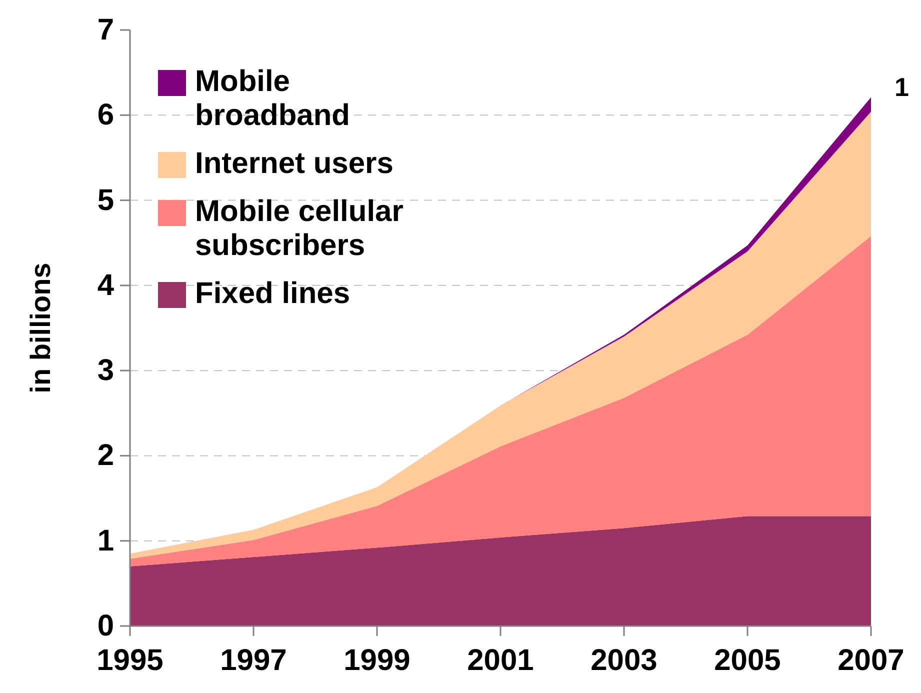 This screenshot has width=921, height=693. Describe the element at coordinates (272, 98) in the screenshot. I see `legend-label: Mobile broadband` at that location.